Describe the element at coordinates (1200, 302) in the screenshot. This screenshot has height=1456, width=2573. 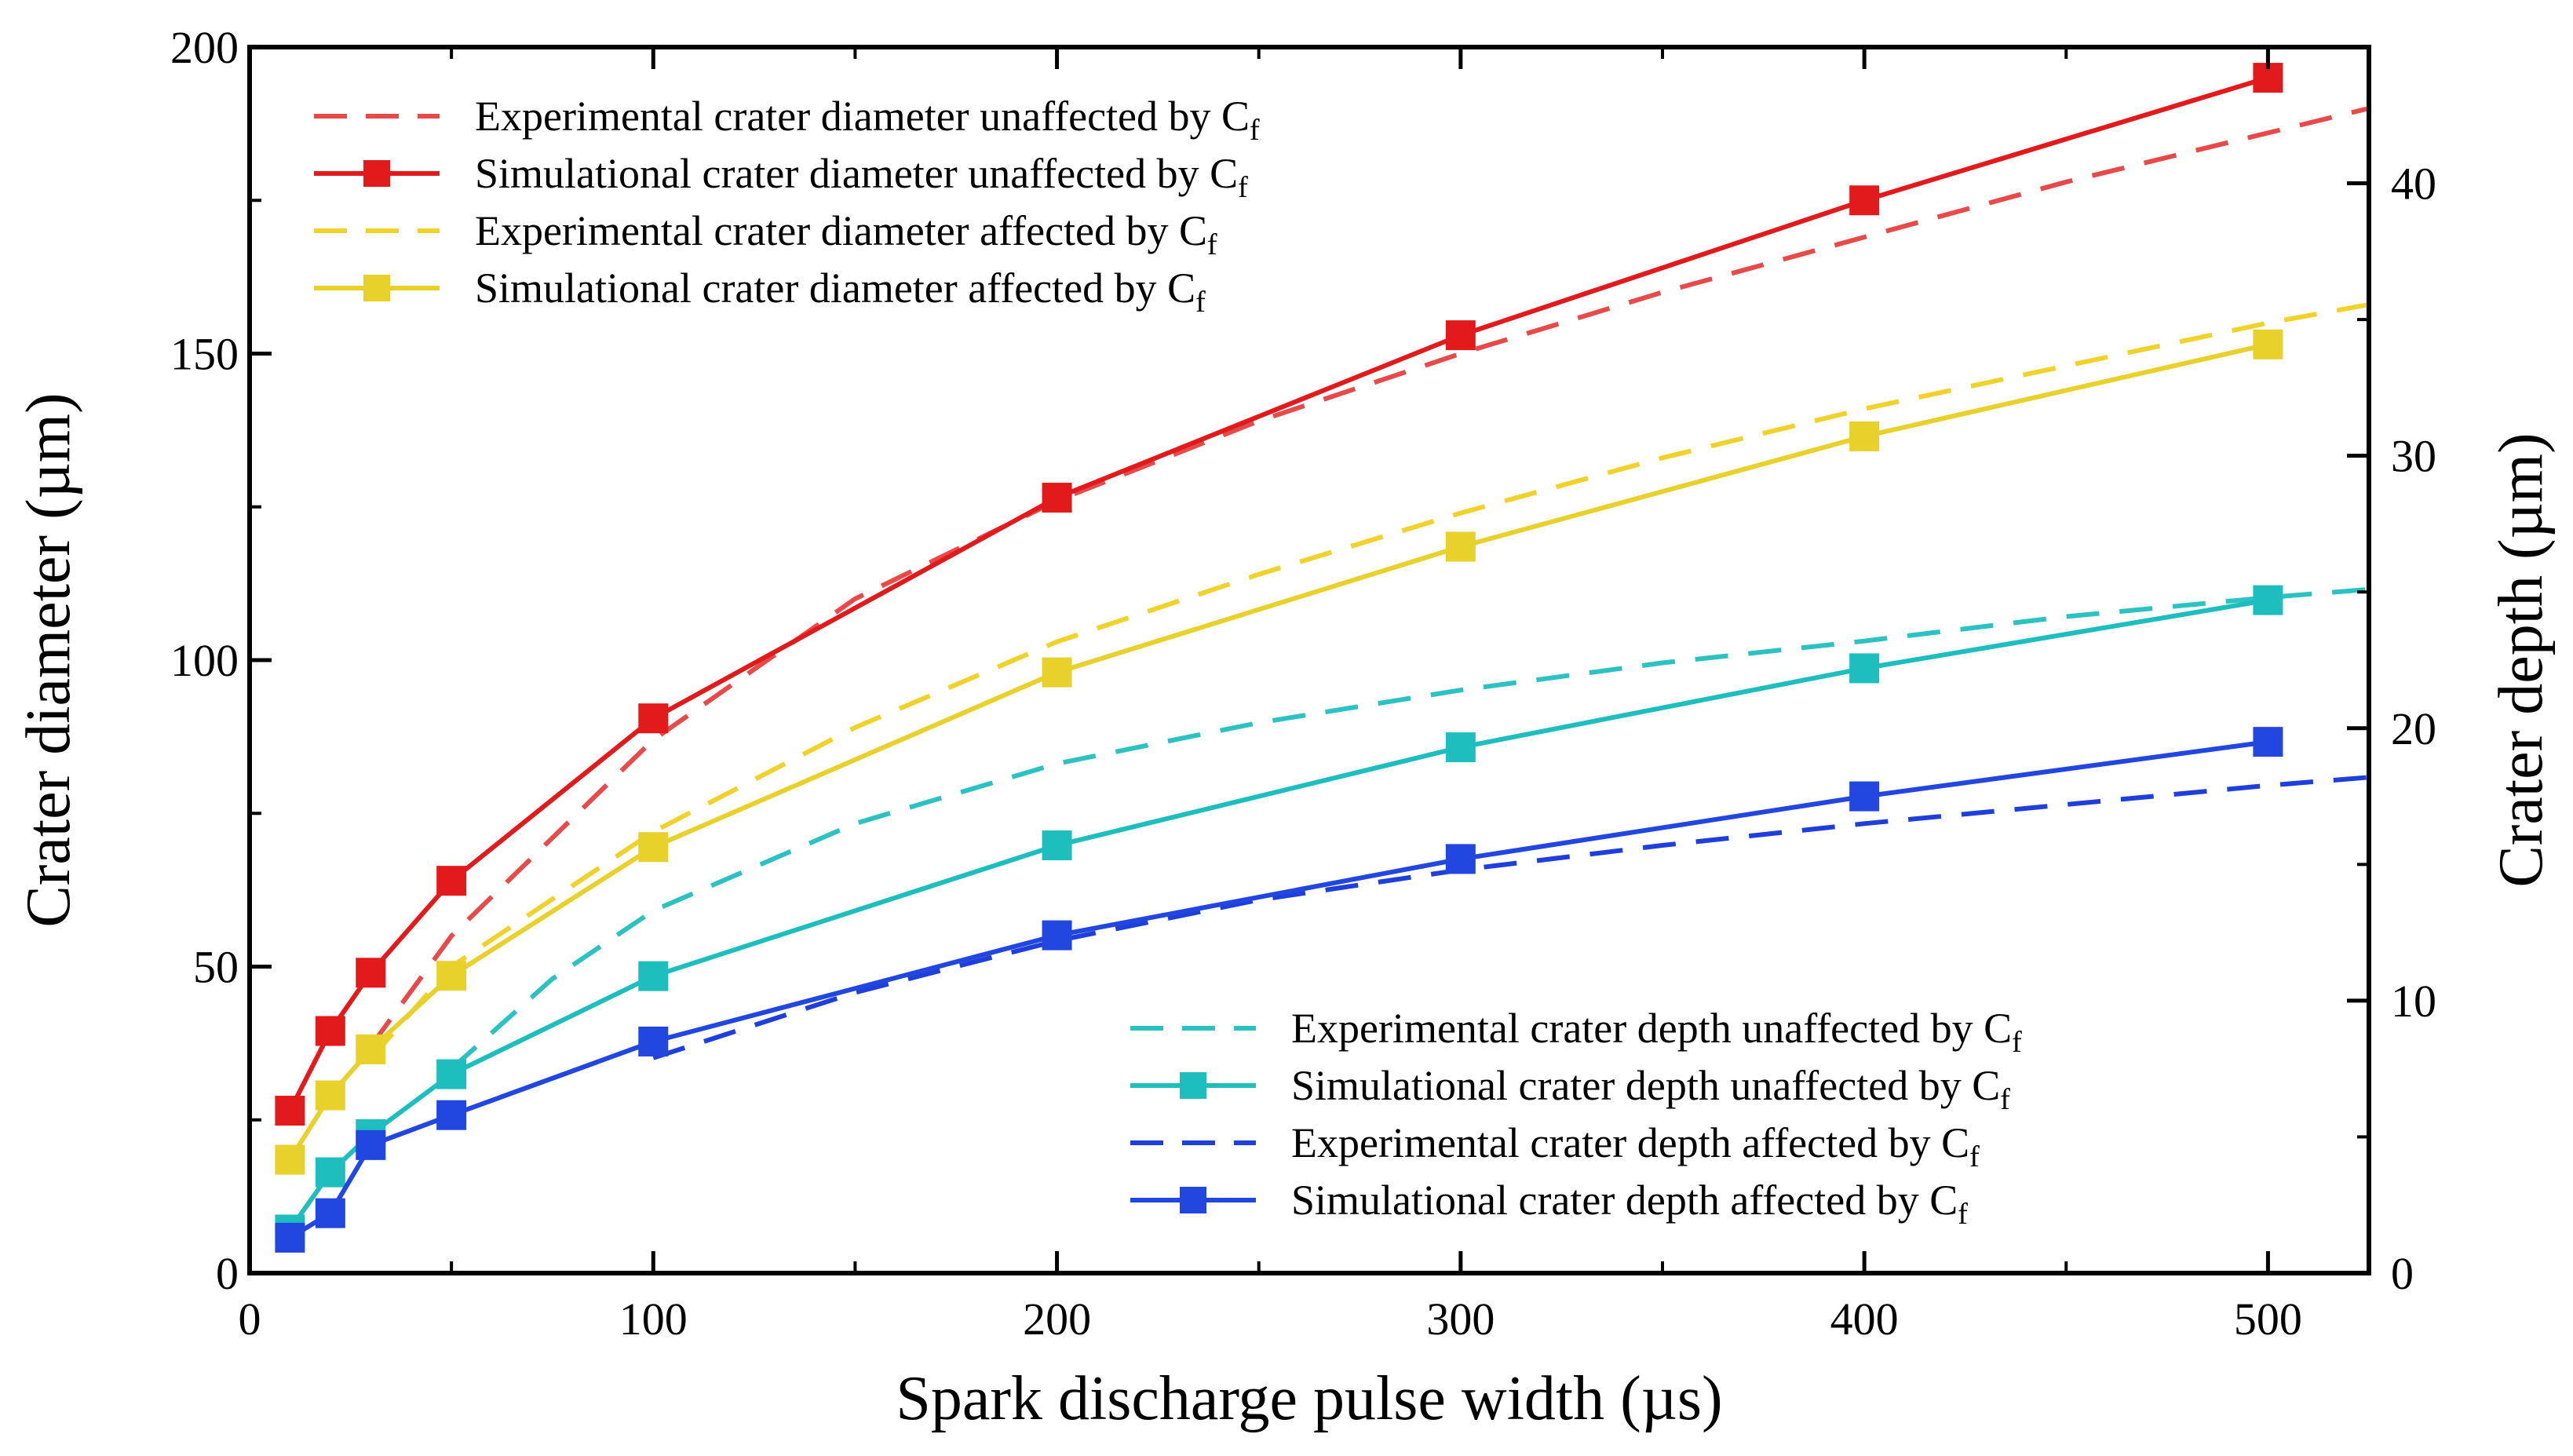
I see `legend-subscript-3: f` at that location.